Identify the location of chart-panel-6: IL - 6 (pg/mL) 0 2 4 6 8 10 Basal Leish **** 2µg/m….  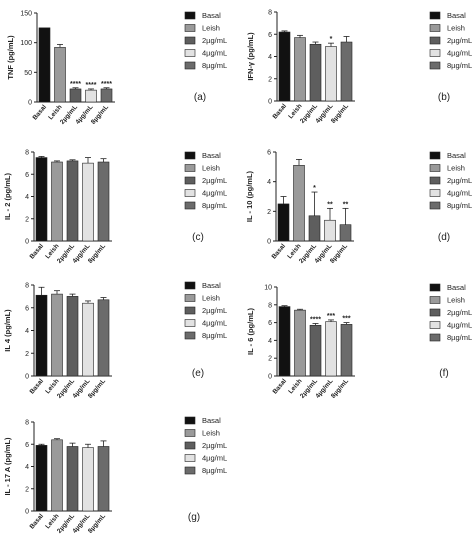
(359, 341).